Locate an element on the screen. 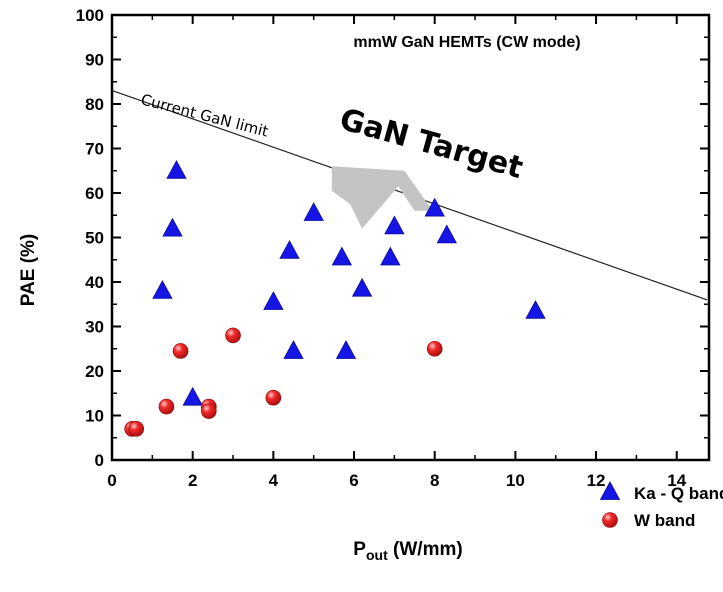  y-tick-label: 60 is located at coordinates (94, 193).